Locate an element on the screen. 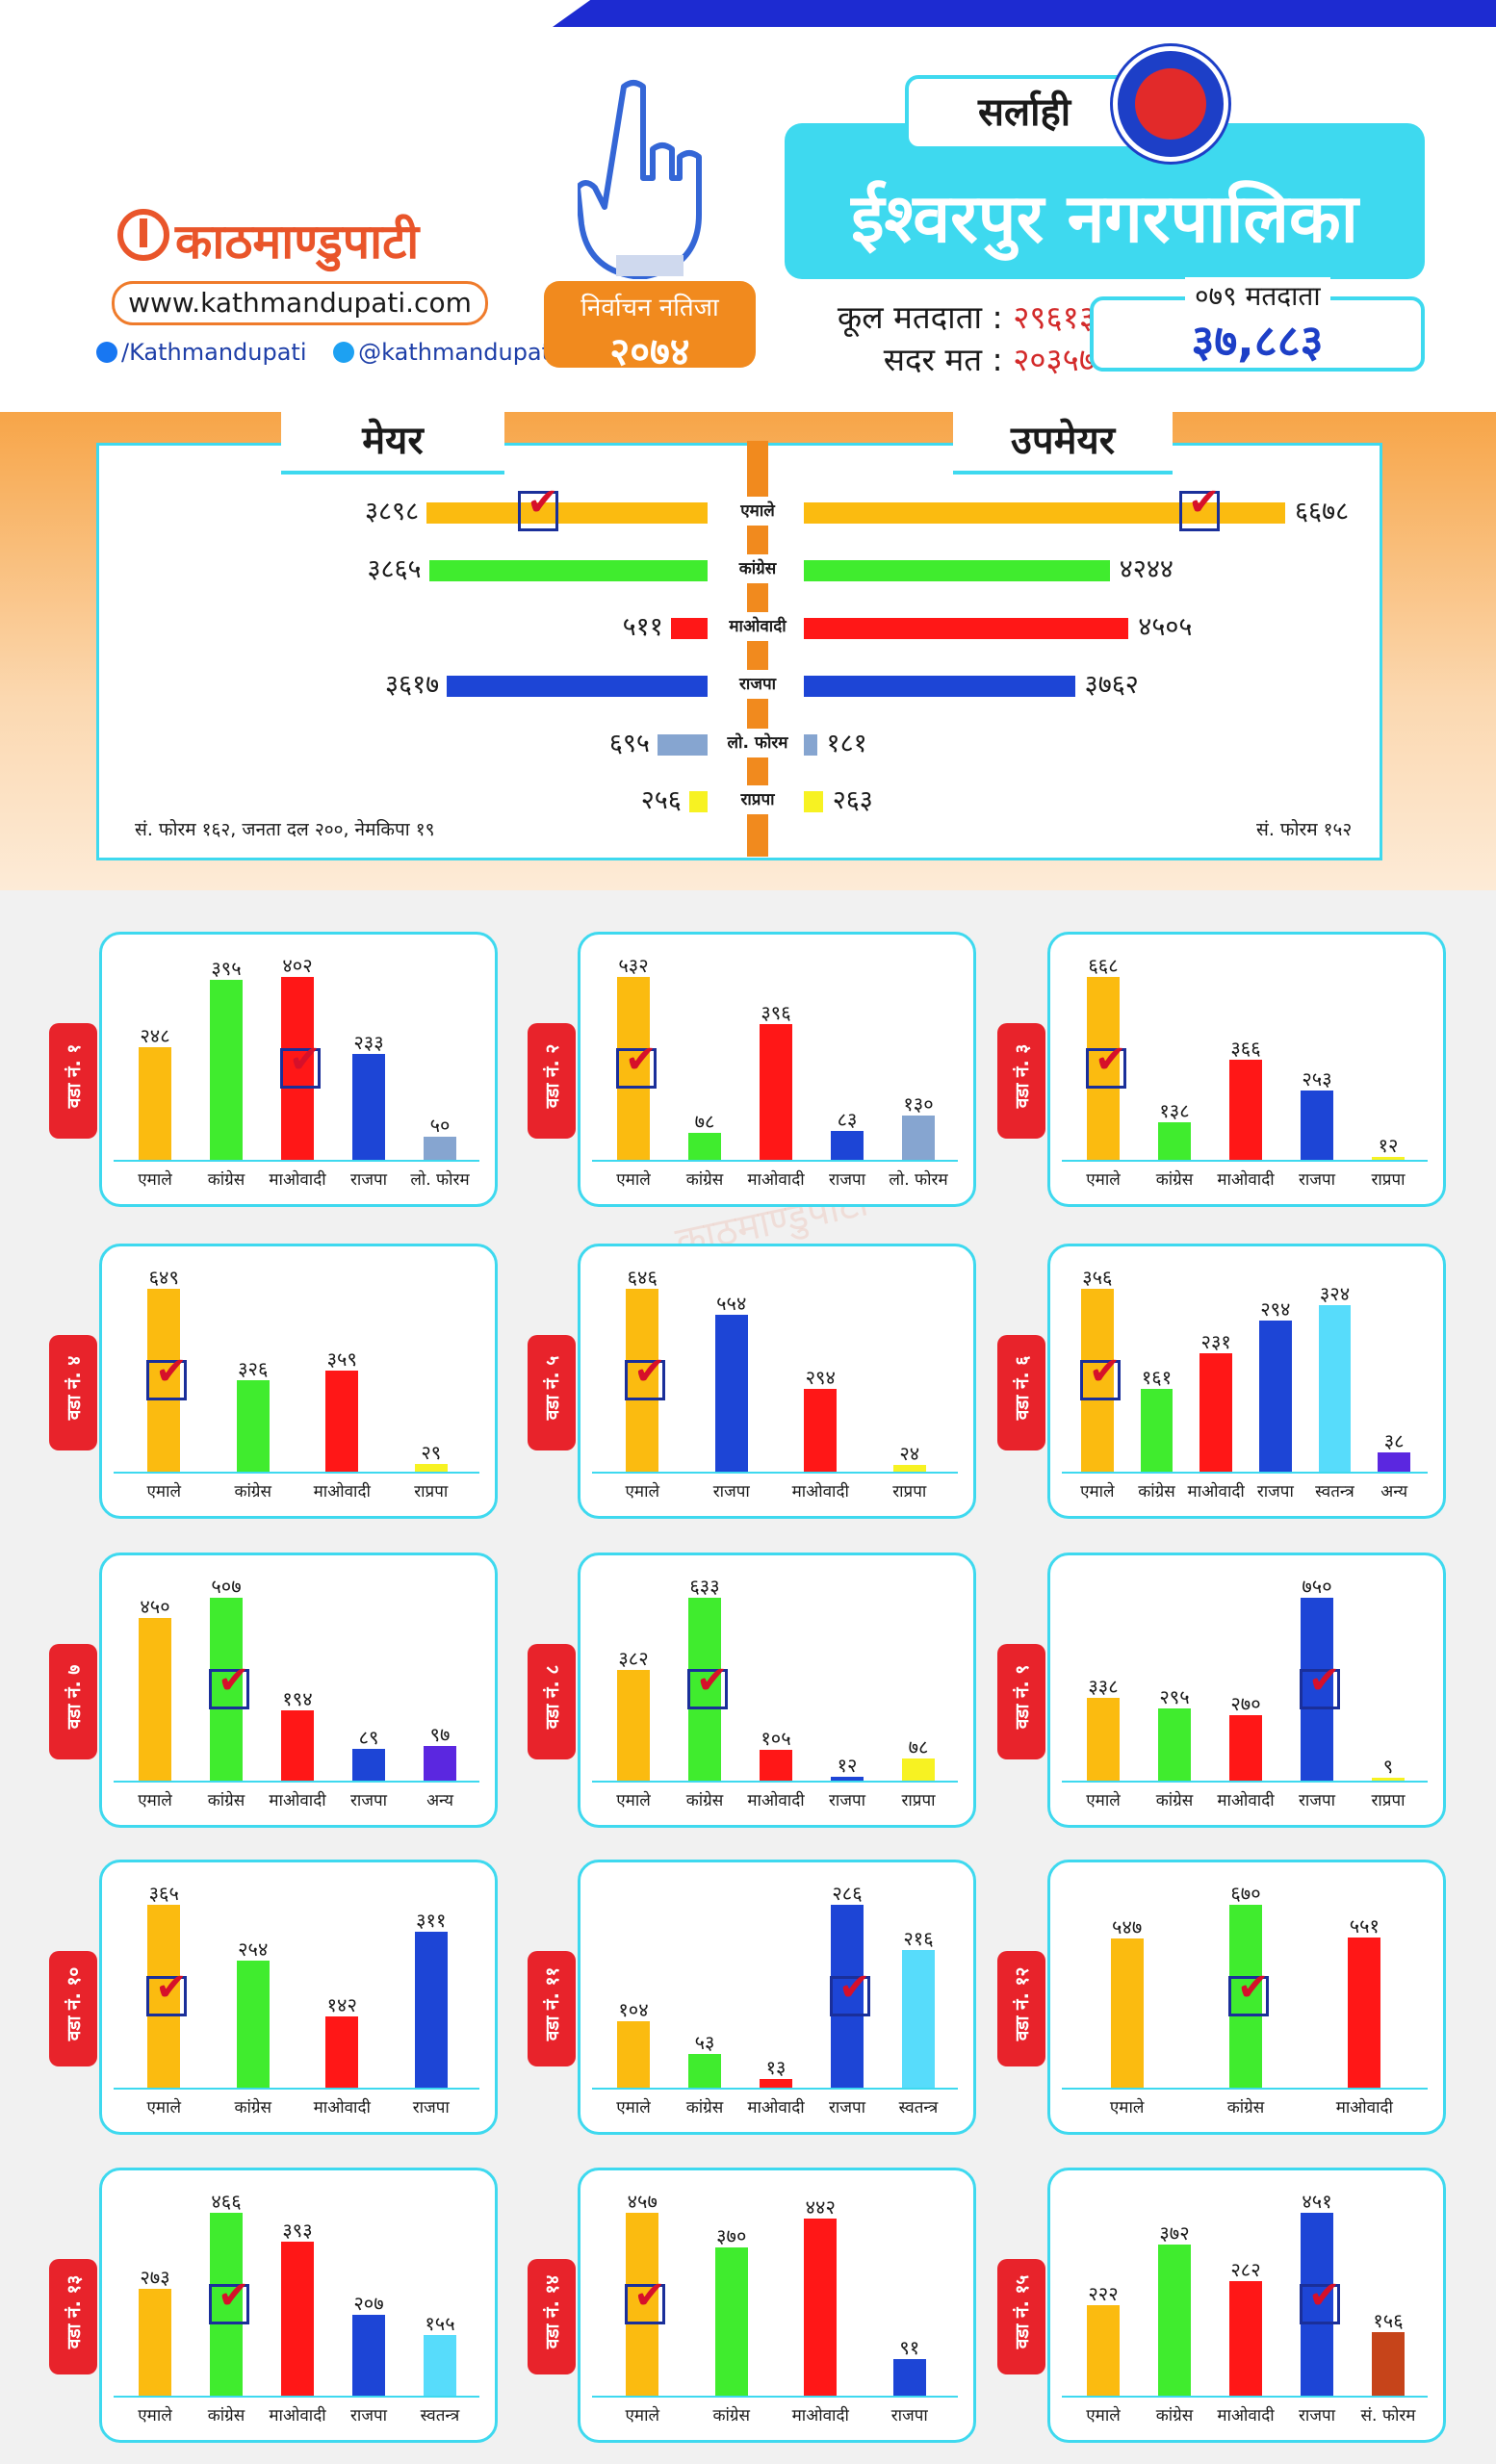 The height and width of the screenshot is (2464, 1496). ward-bar-value: ६४६ is located at coordinates (643, 1277).